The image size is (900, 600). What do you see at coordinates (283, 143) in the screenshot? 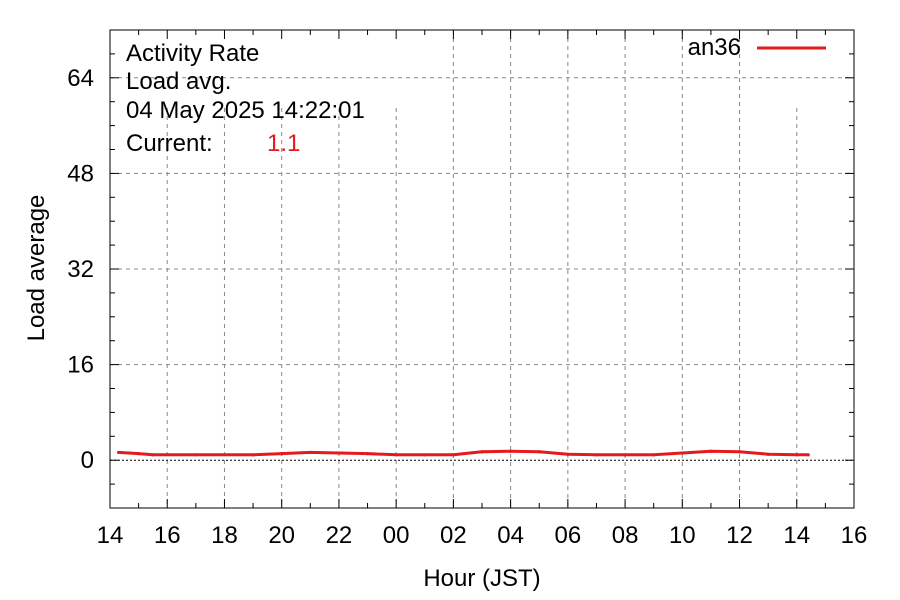
I see `current-value: 1.1` at bounding box center [283, 143].